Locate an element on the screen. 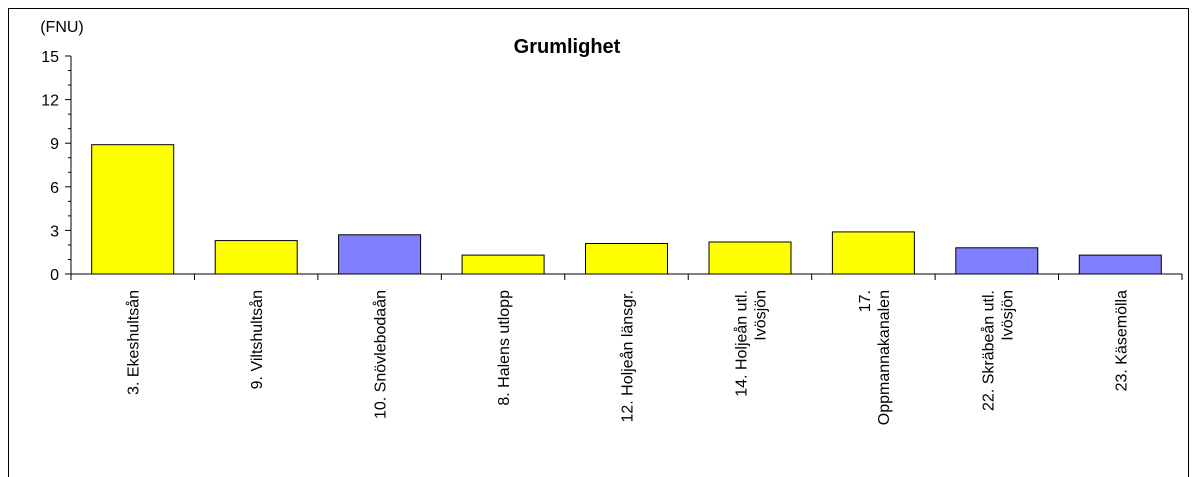 The width and height of the screenshot is (1192, 477). y-tick-label: 9 is located at coordinates (54, 144).